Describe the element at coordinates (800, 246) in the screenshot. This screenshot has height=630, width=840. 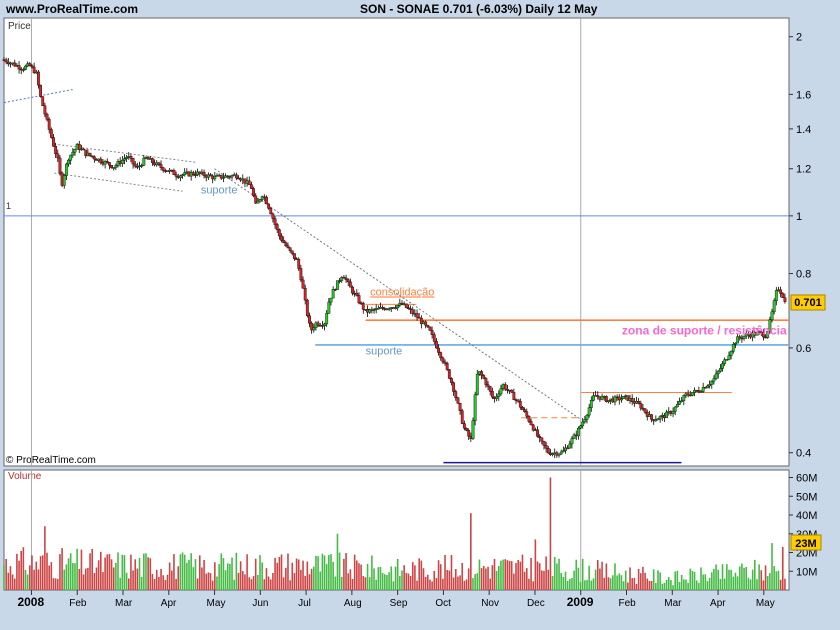
I see `price-axis: 2 1.6 1.4 1.2 1 0.8 0.6 0.4` at that location.